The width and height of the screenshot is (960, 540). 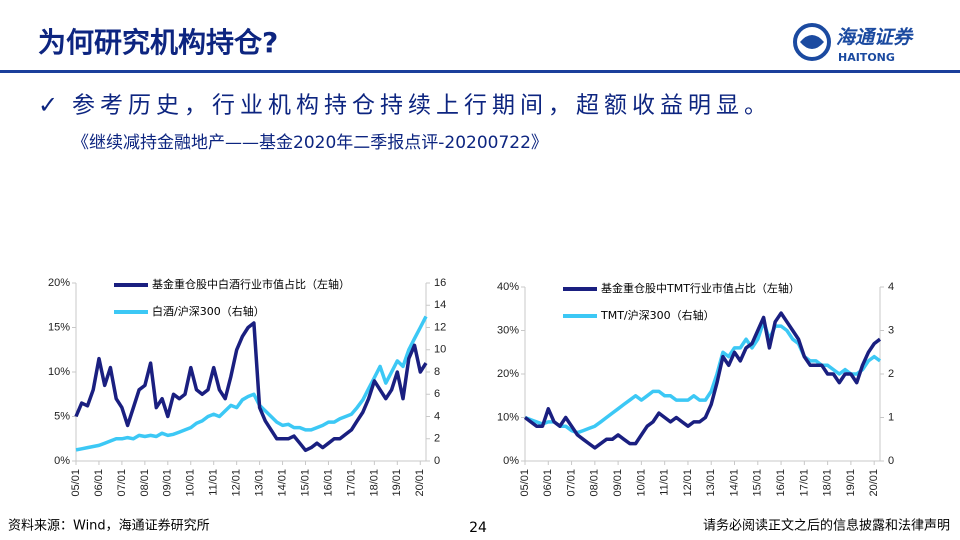 I want to click on check-icon: ✓, so click(x=48, y=105).